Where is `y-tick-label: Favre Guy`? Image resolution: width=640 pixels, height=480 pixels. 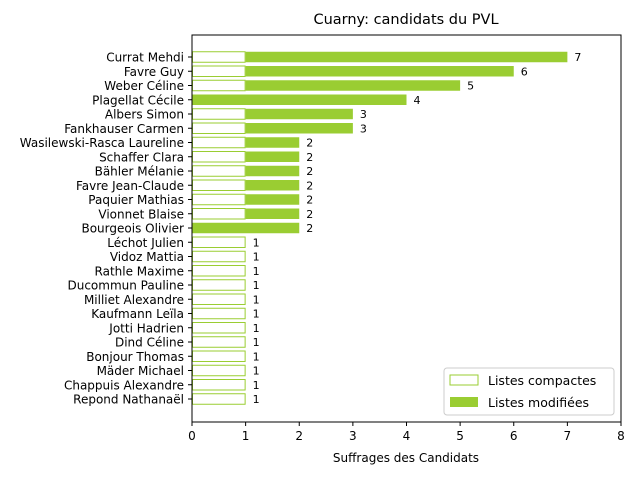 y-tick-label: Favre Guy is located at coordinates (154, 72).